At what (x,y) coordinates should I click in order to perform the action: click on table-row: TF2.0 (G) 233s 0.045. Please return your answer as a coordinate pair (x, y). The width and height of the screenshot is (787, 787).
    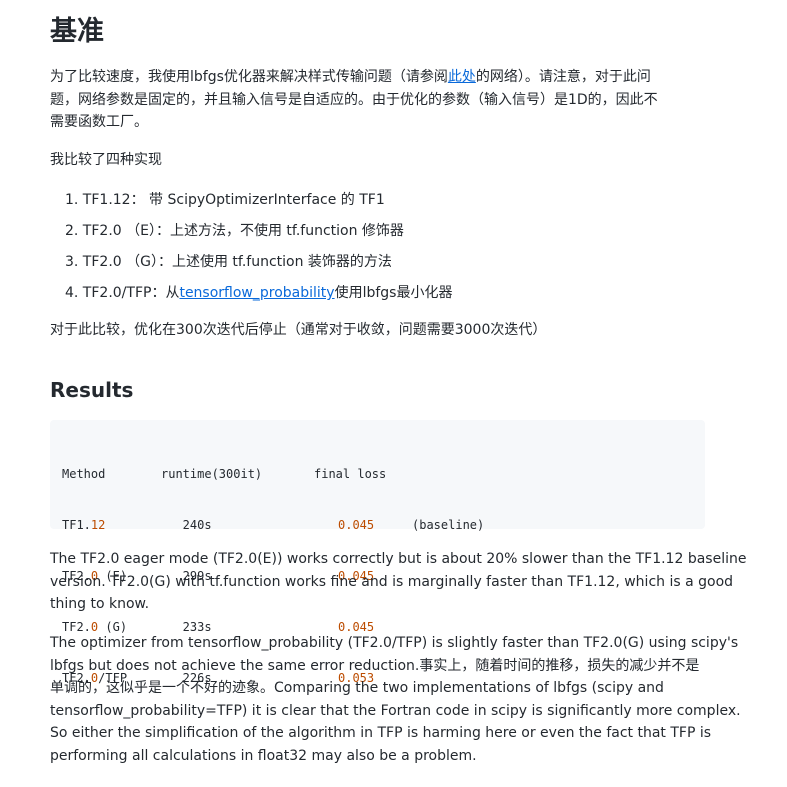
    Looking at the image, I should click on (273, 627).